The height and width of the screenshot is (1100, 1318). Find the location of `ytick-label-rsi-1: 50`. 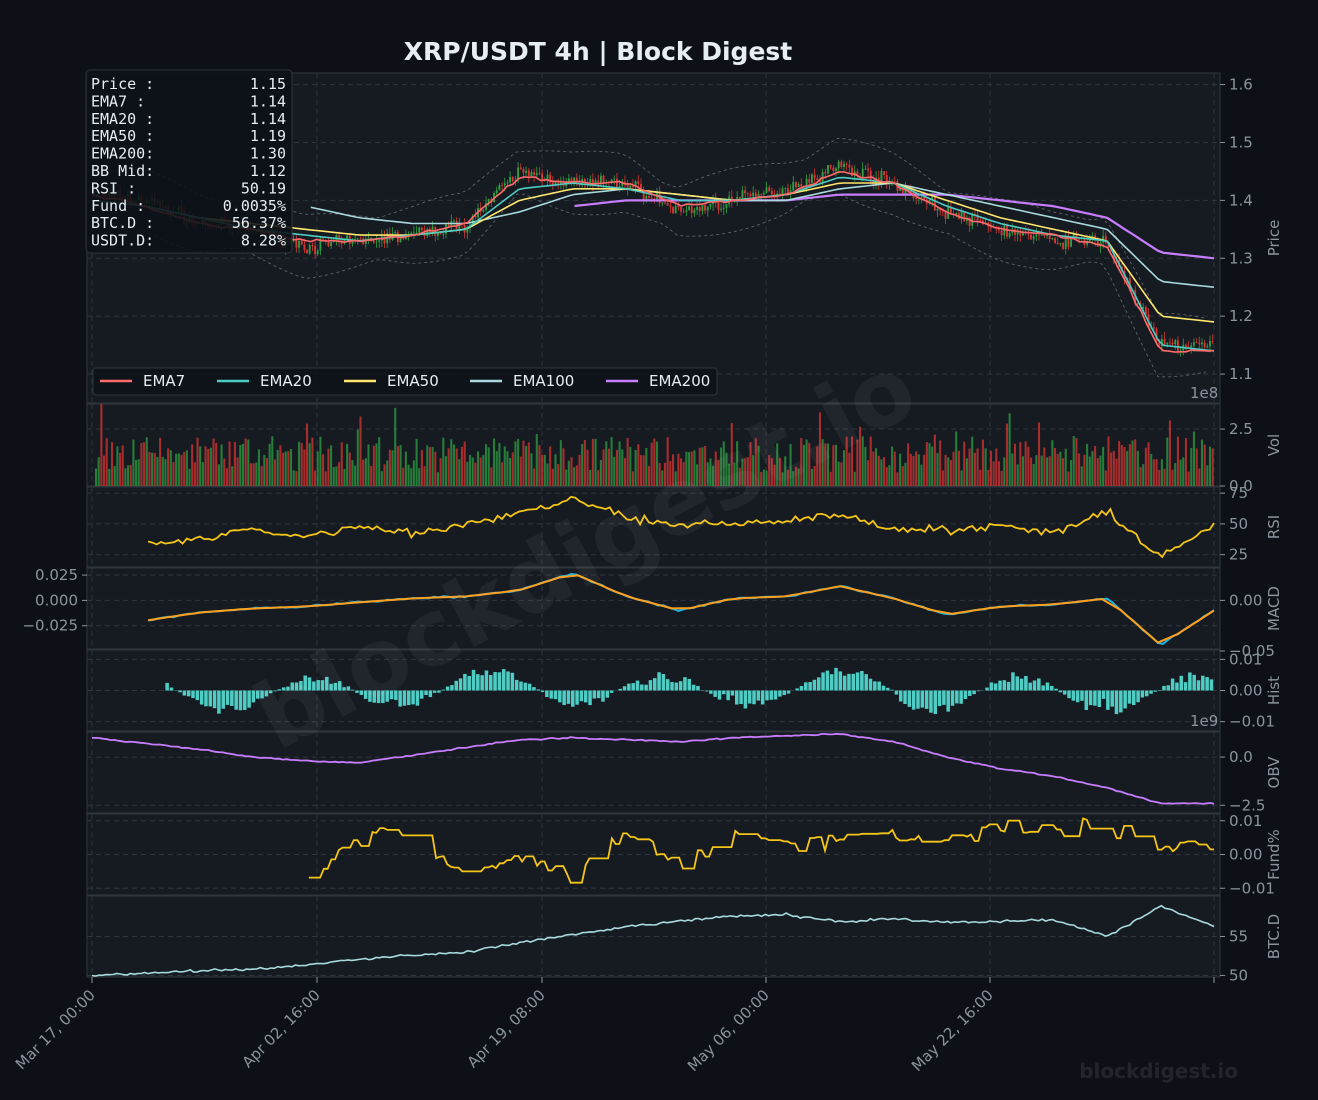

ytick-label-rsi-1: 50 is located at coordinates (1238, 524).